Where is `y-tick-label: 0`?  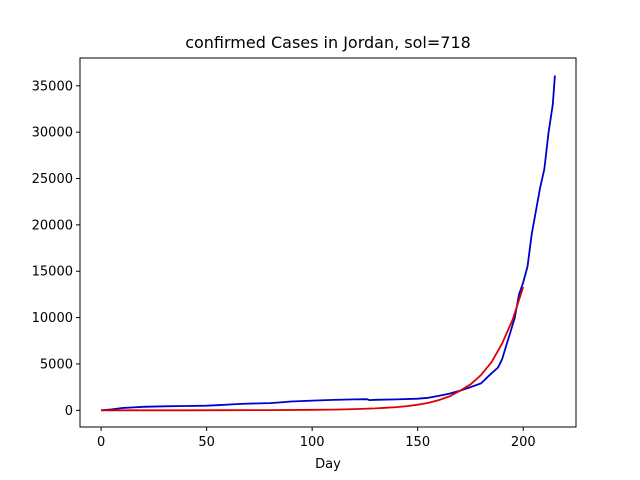 y-tick-label: 0 is located at coordinates (69, 411).